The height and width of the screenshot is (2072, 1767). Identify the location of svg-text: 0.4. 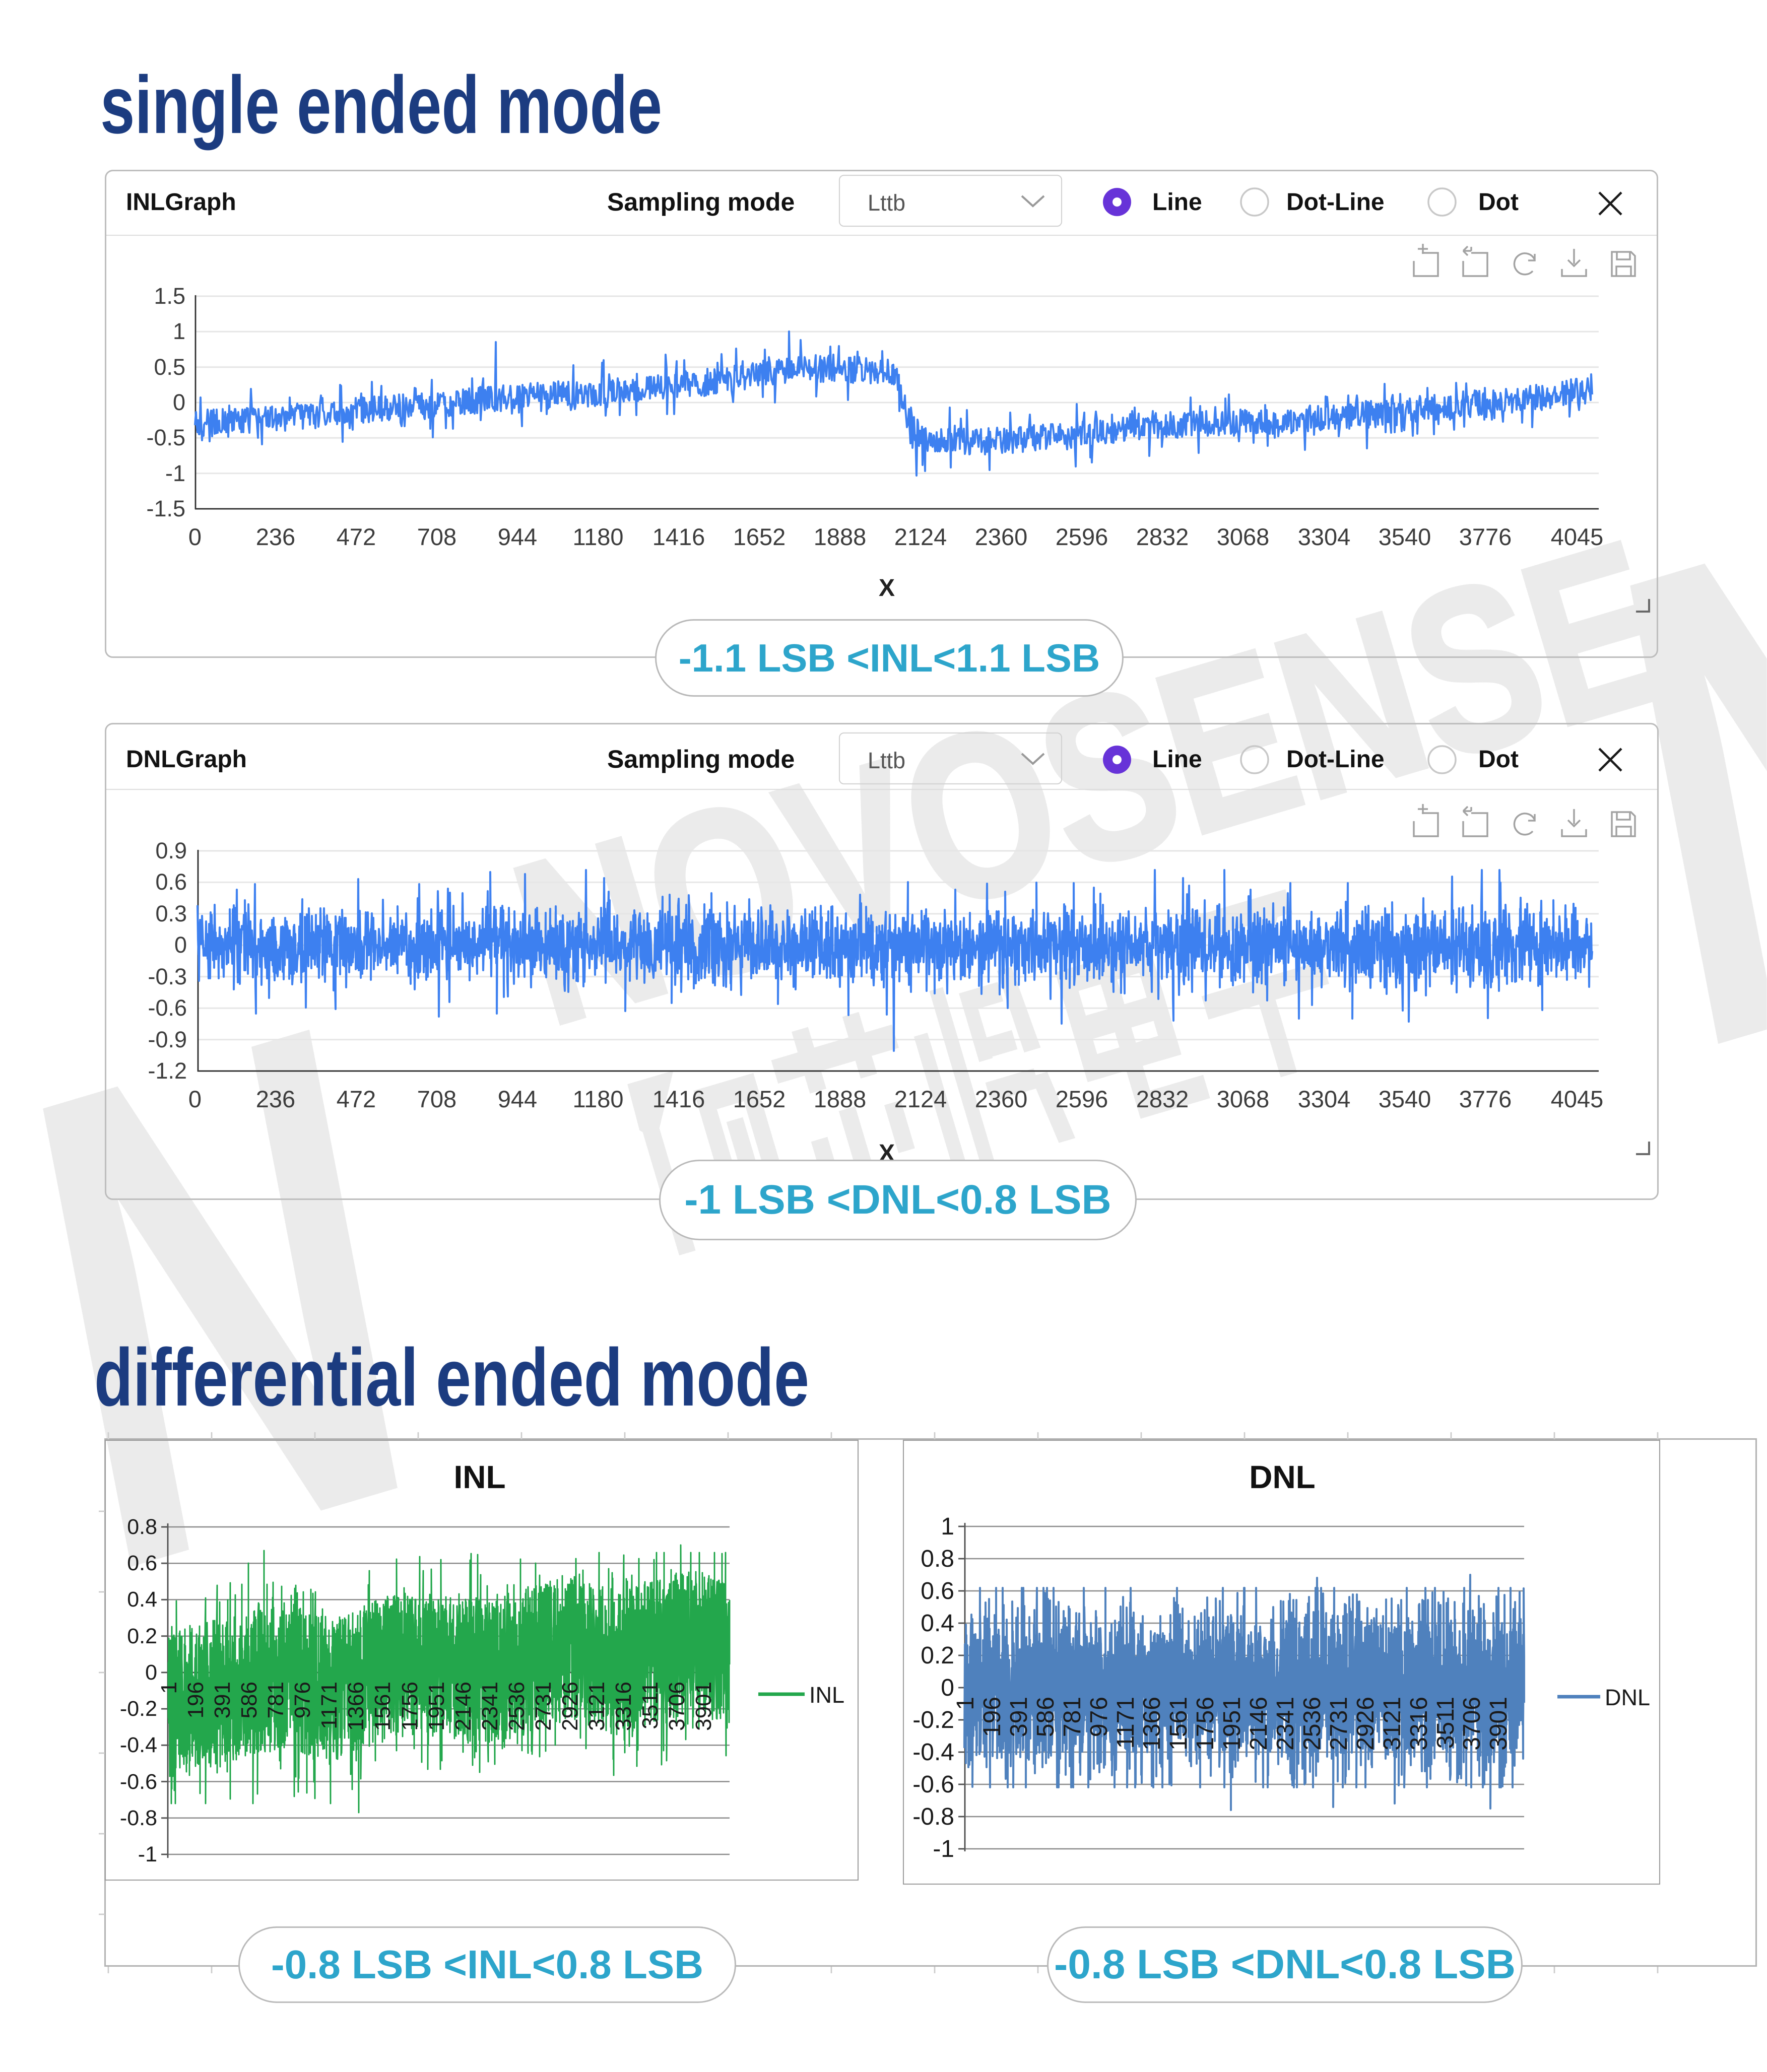
(938, 1623).